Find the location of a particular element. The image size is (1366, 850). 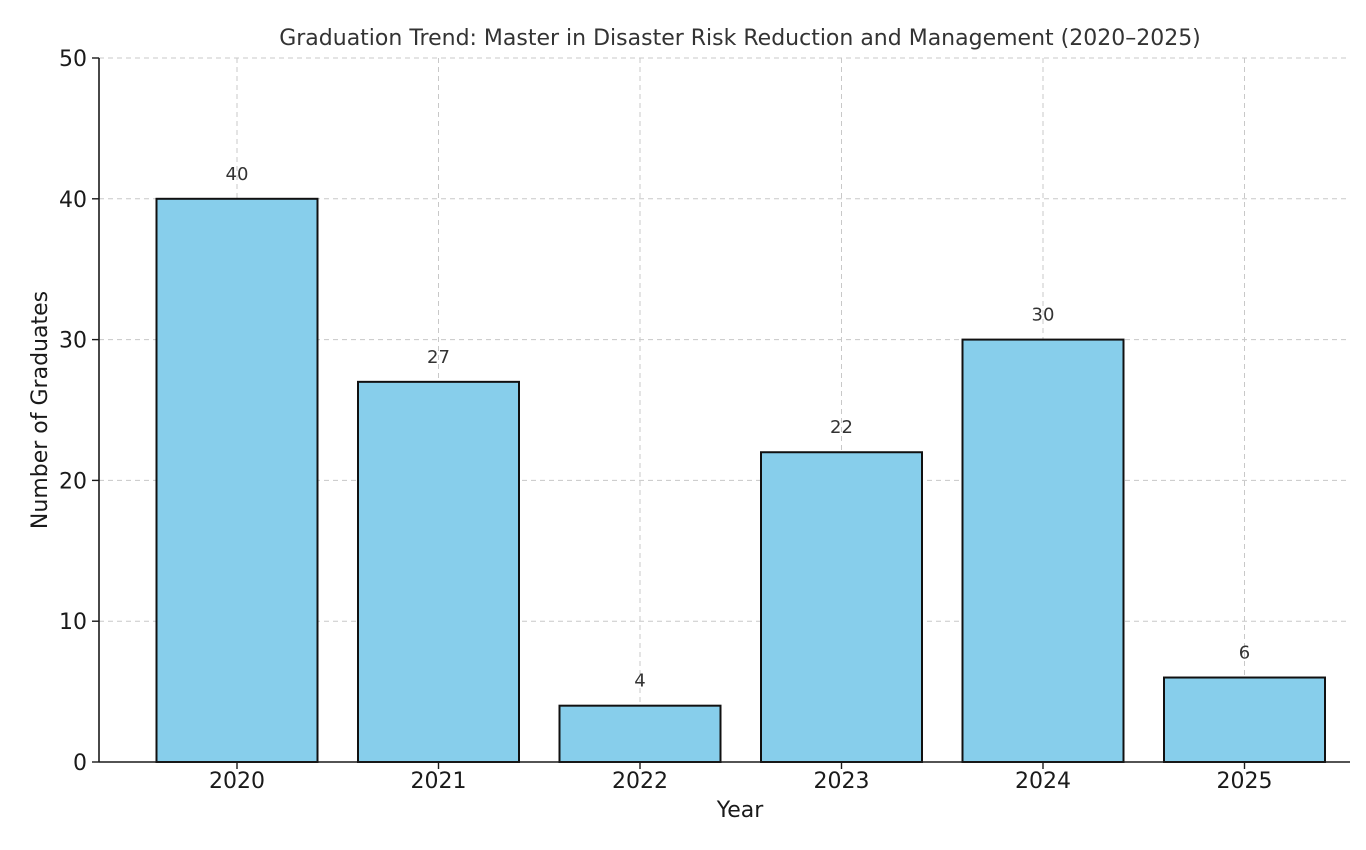

x-axis-label: Year is located at coordinates (740, 810).